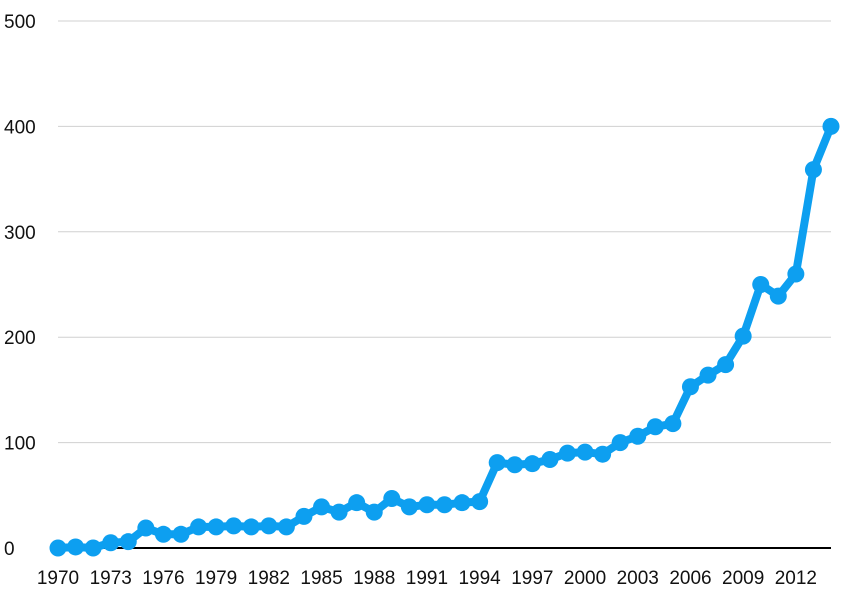 This screenshot has width=850, height=596. I want to click on x-tick-label-1994: 1994, so click(479, 578).